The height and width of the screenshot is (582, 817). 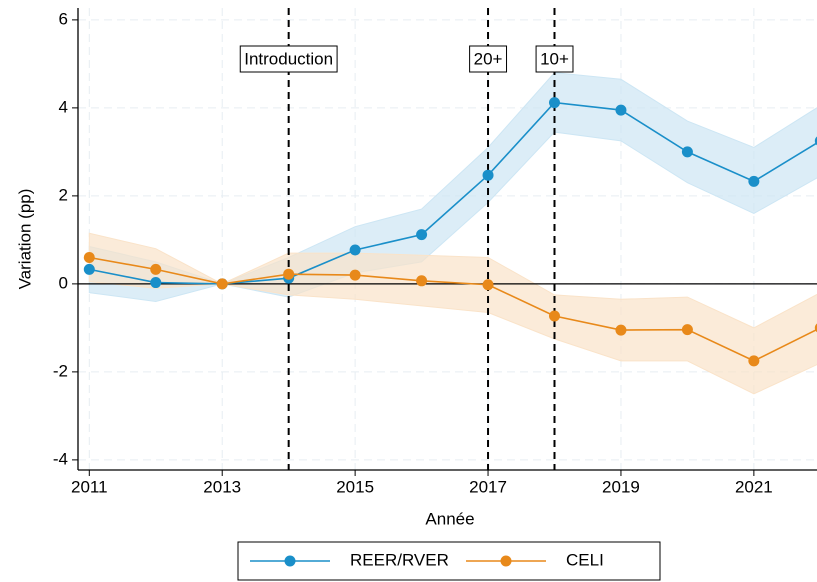 I want to click on x-tick-label: 2021, so click(x=754, y=486).